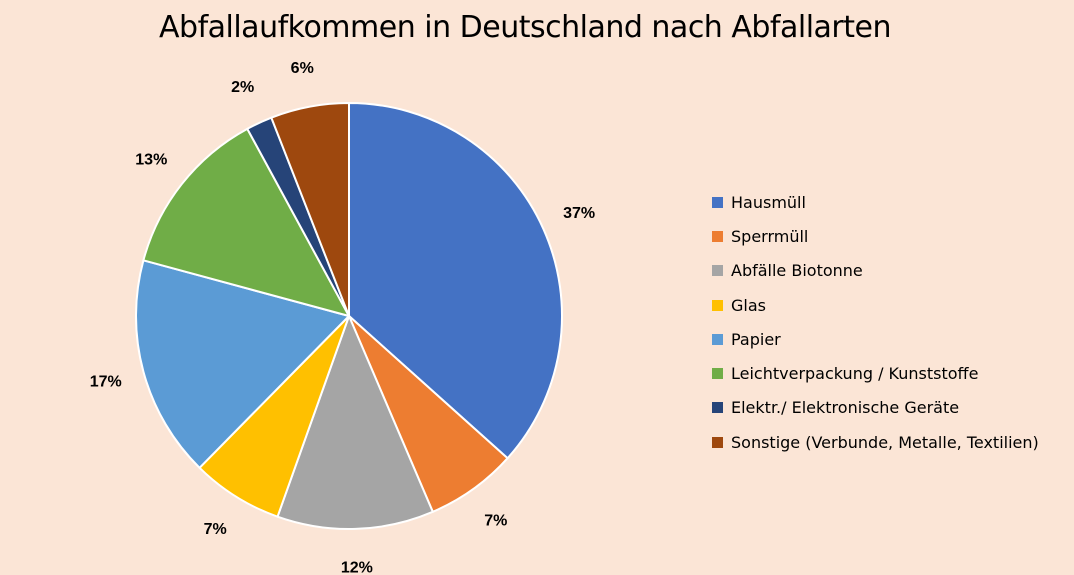  What do you see at coordinates (357, 567) in the screenshot?
I see `data-label-abfalle-biotonne: 12%` at bounding box center [357, 567].